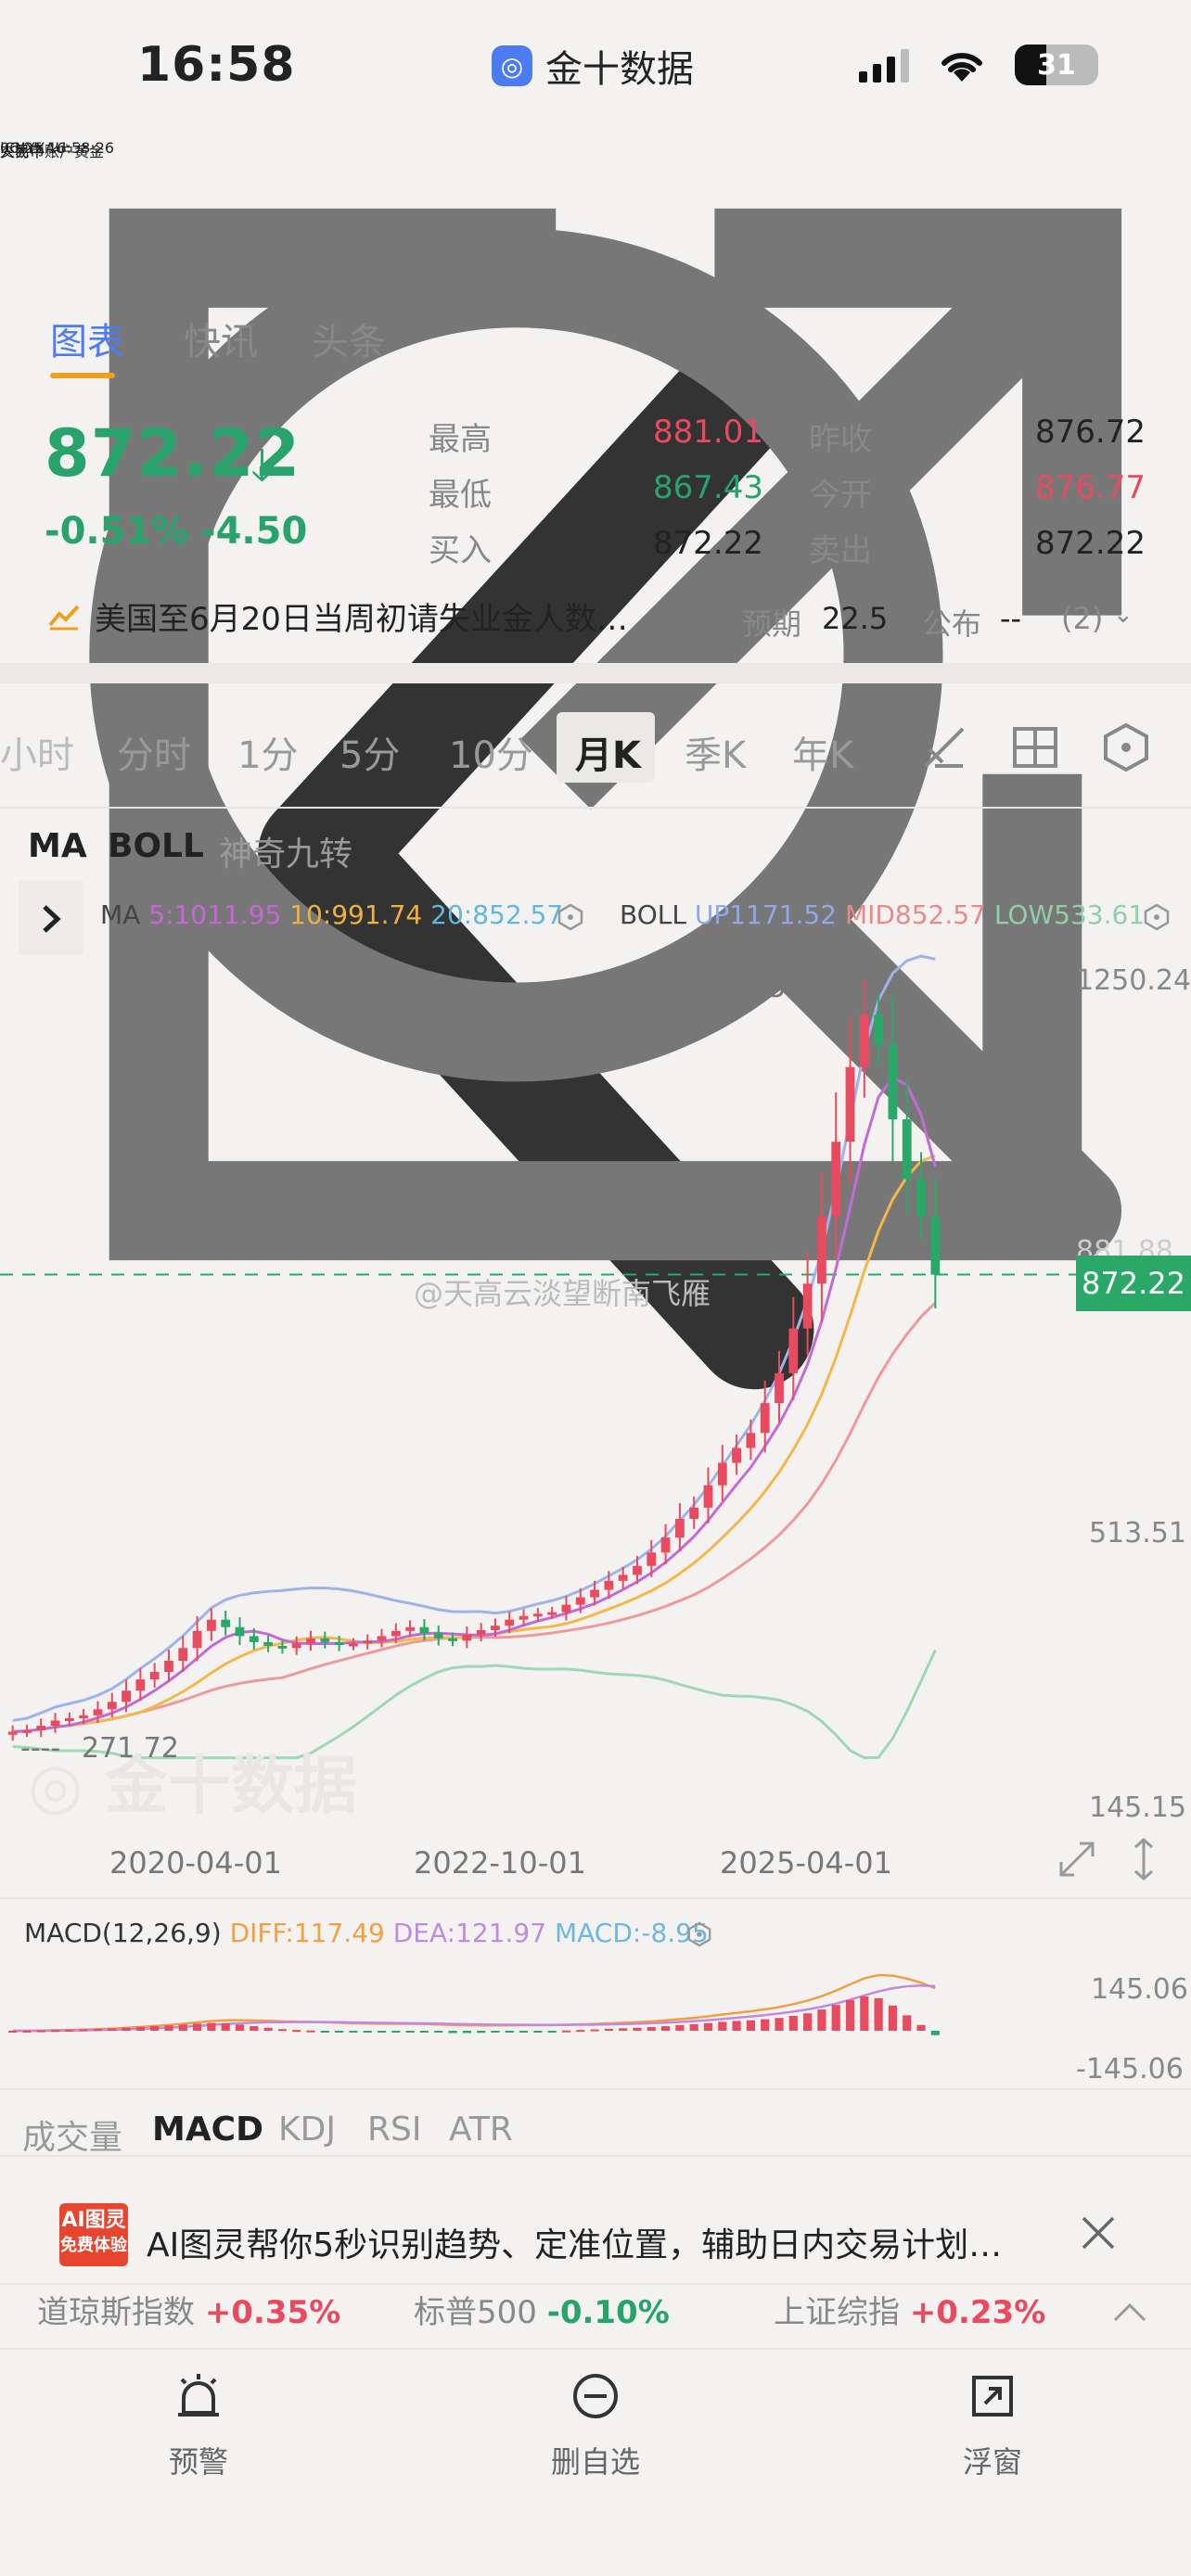 This screenshot has width=1191, height=2576. What do you see at coordinates (944, 747) in the screenshot?
I see `draw-tool-icon` at bounding box center [944, 747].